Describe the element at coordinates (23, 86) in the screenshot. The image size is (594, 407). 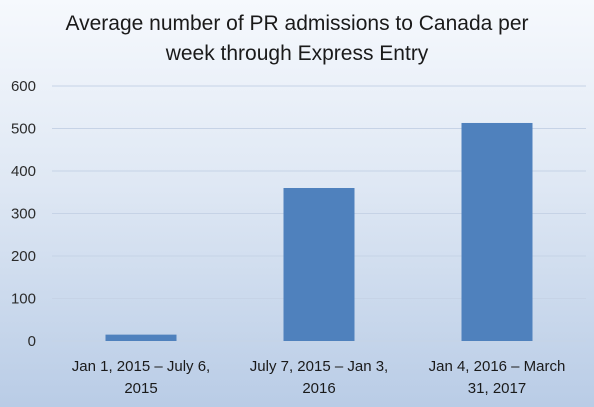
I see `y-tick-label: 600` at that location.